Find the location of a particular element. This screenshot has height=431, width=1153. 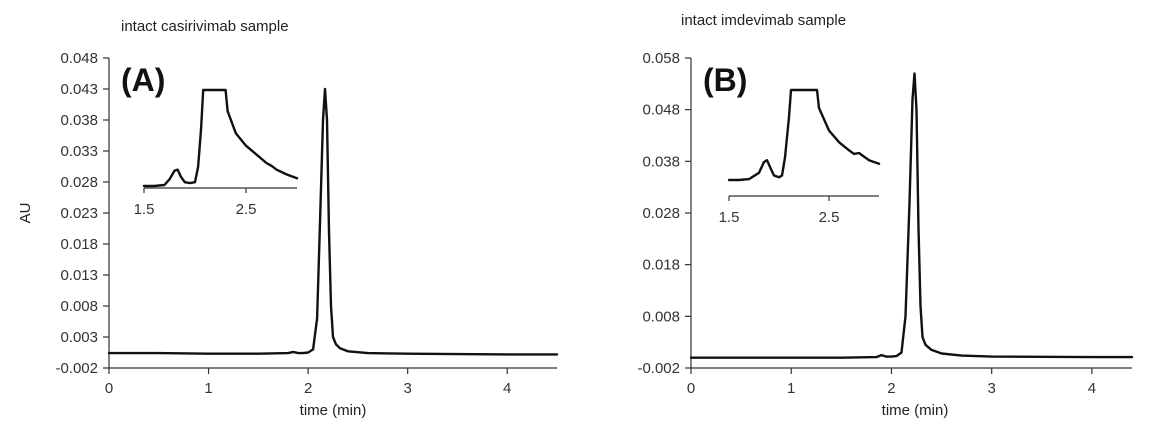

y-tick-label: 0.003 is located at coordinates (79, 337).